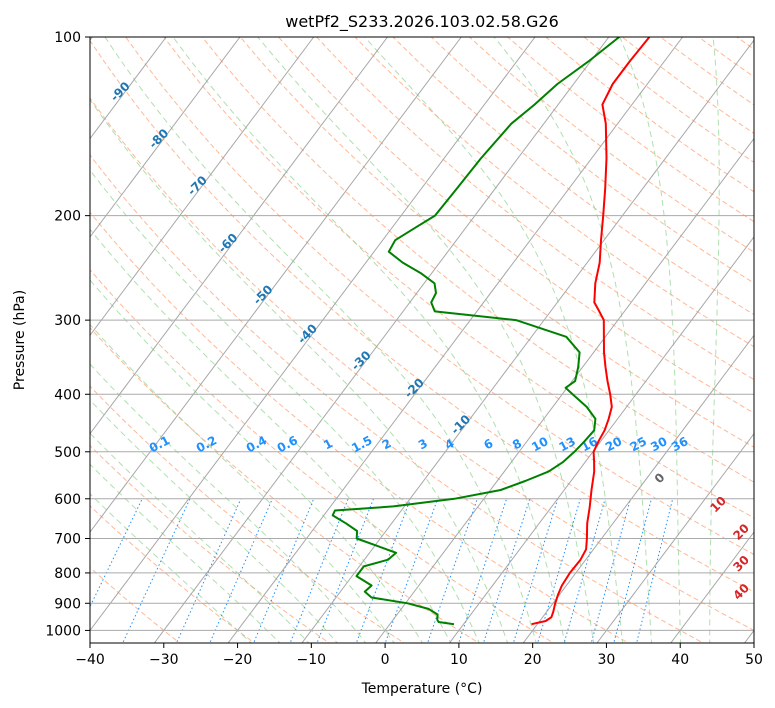 This screenshot has width=775, height=708. Describe the element at coordinates (450, 444) in the screenshot. I see `mixing-ratio-label: 4` at that location.